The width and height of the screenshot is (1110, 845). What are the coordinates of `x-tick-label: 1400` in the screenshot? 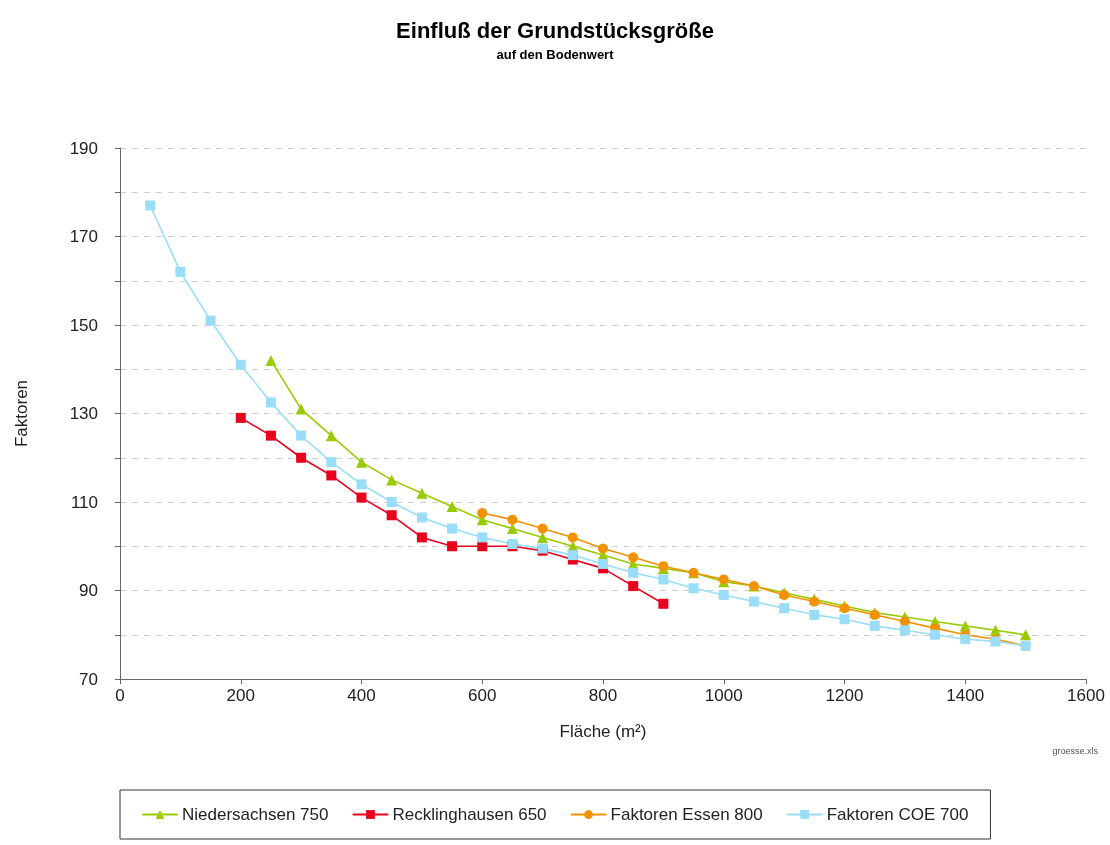 It's located at (965, 695).